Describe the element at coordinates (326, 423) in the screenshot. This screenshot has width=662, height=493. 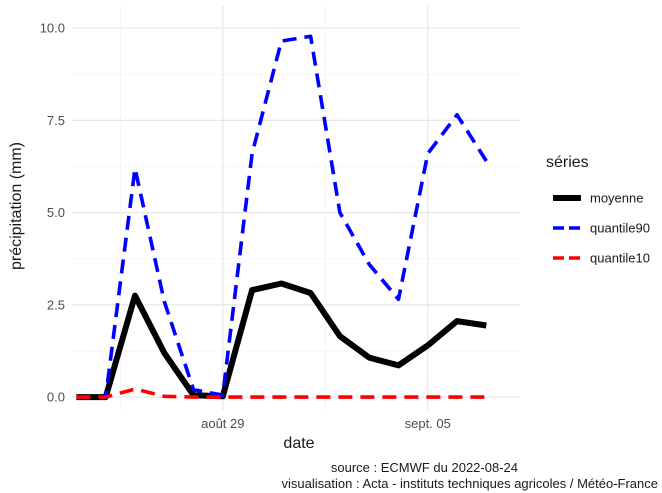
I see `x-axis-ticks: août 29 sept. 05` at that location.